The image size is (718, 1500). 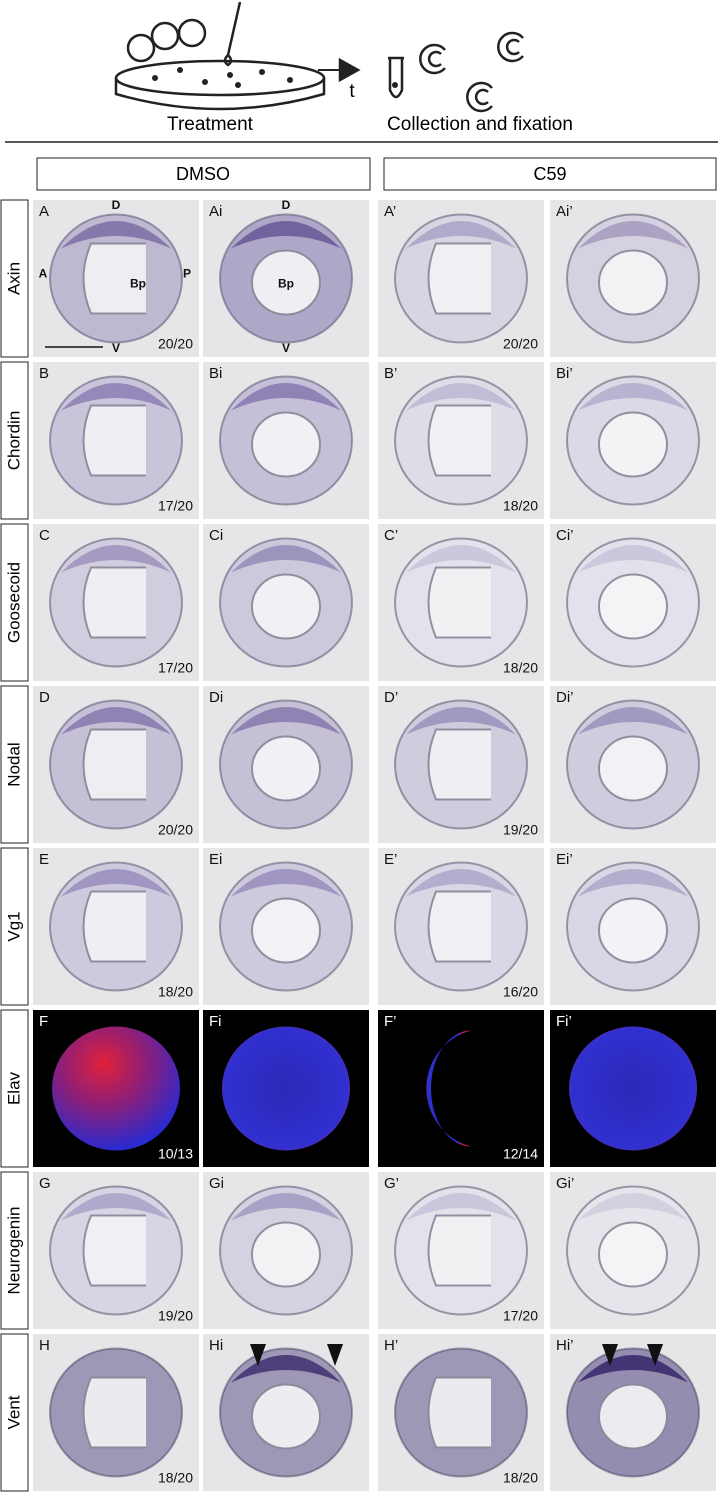 I want to click on panel-label: D, so click(x=44, y=697).